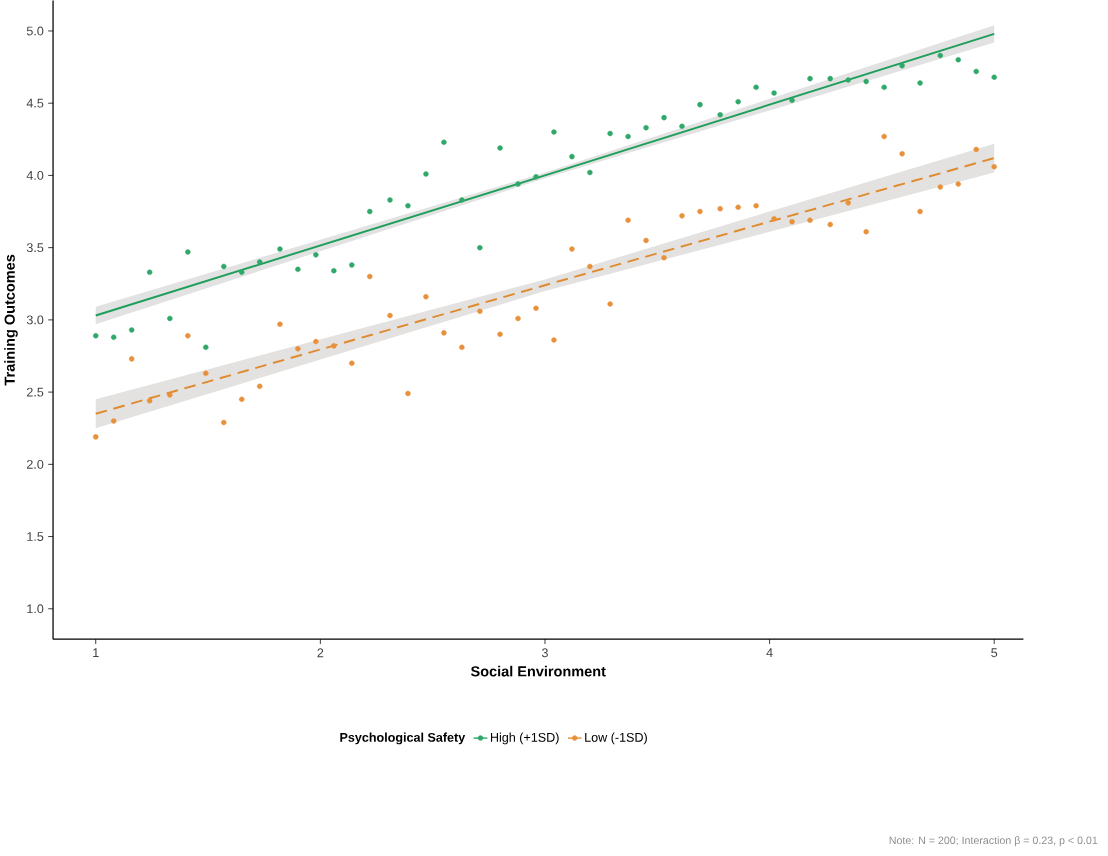 The height and width of the screenshot is (856, 1108). Describe the element at coordinates (11, 320) in the screenshot. I see `y-axis-title: Training Outcomes` at that location.